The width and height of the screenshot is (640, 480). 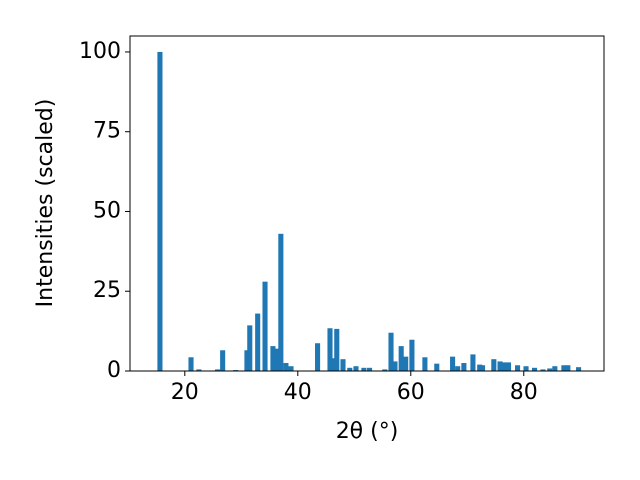 I want to click on y-tick-label: 75, so click(x=107, y=131).